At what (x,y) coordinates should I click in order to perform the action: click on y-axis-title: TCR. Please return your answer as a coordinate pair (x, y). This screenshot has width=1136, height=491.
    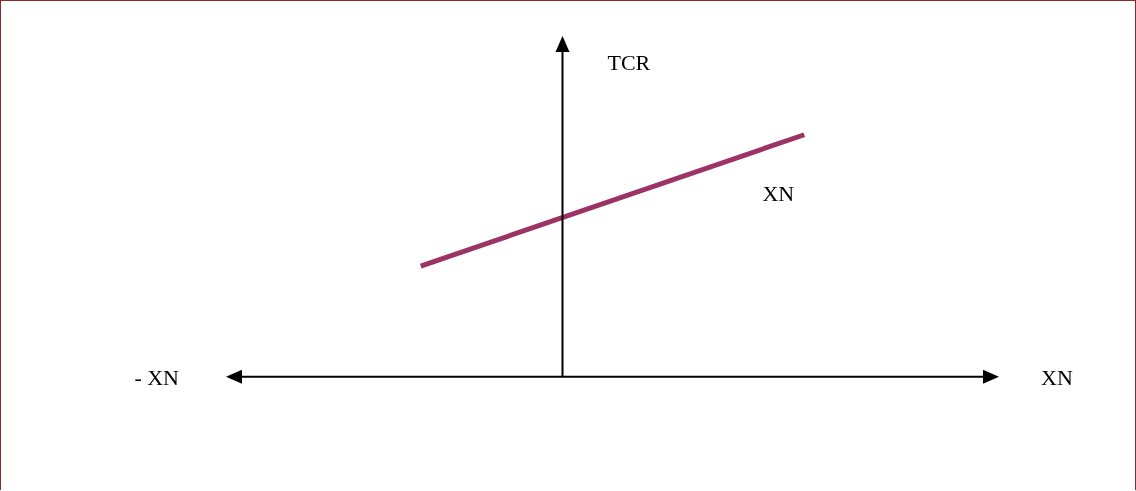
    Looking at the image, I should click on (629, 62).